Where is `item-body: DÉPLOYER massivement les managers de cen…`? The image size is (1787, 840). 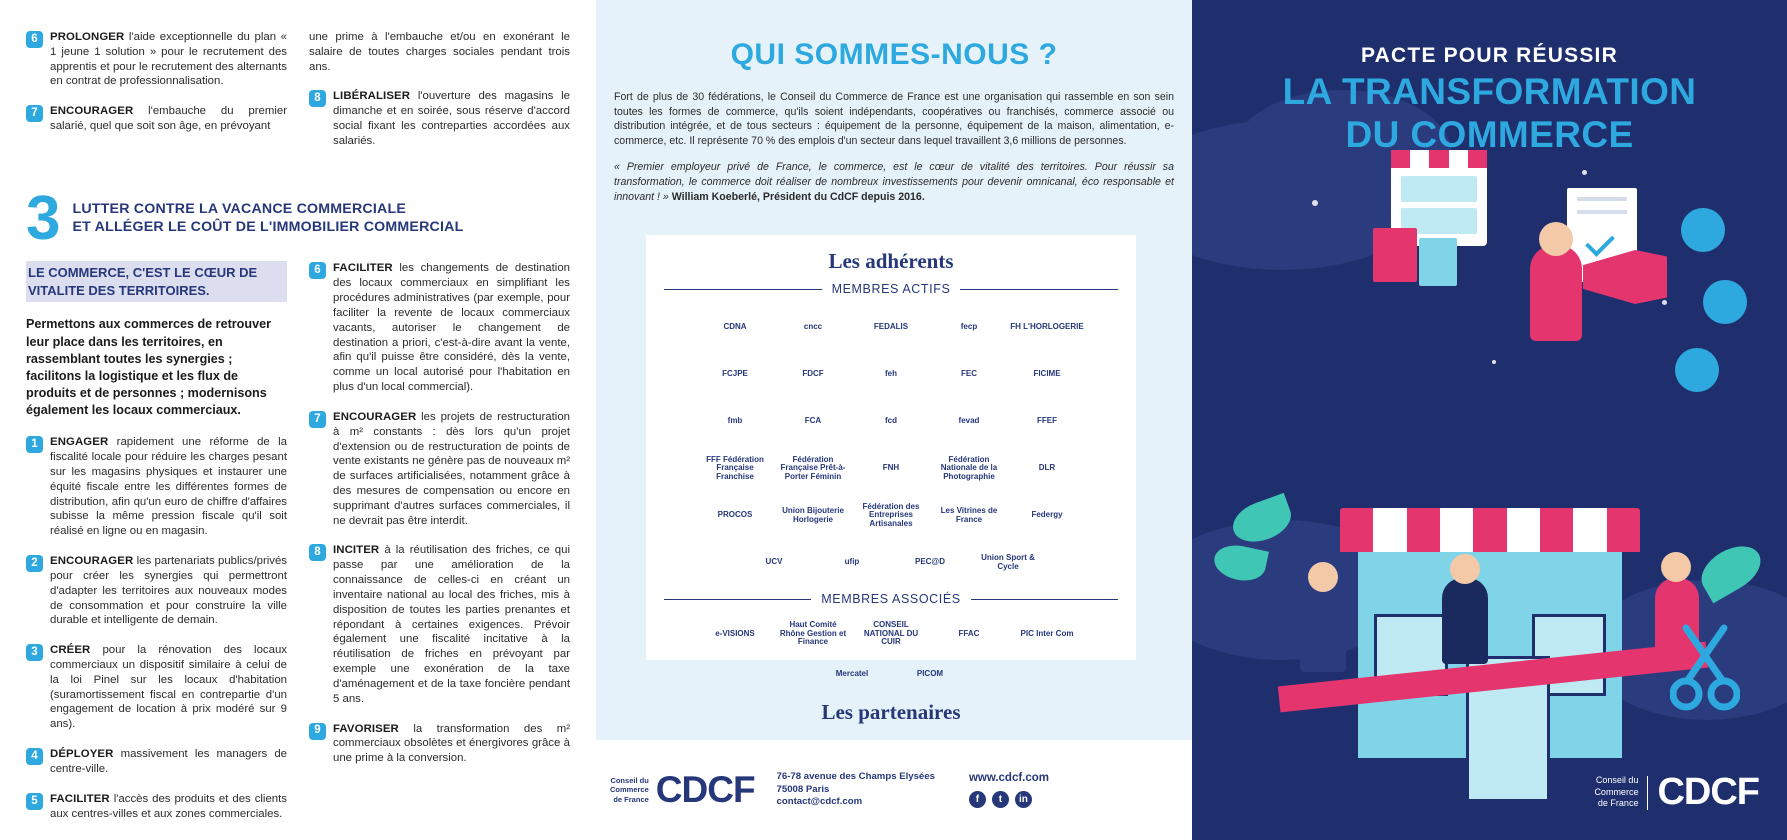 item-body: DÉPLOYER massivement les managers de cen… is located at coordinates (168, 762).